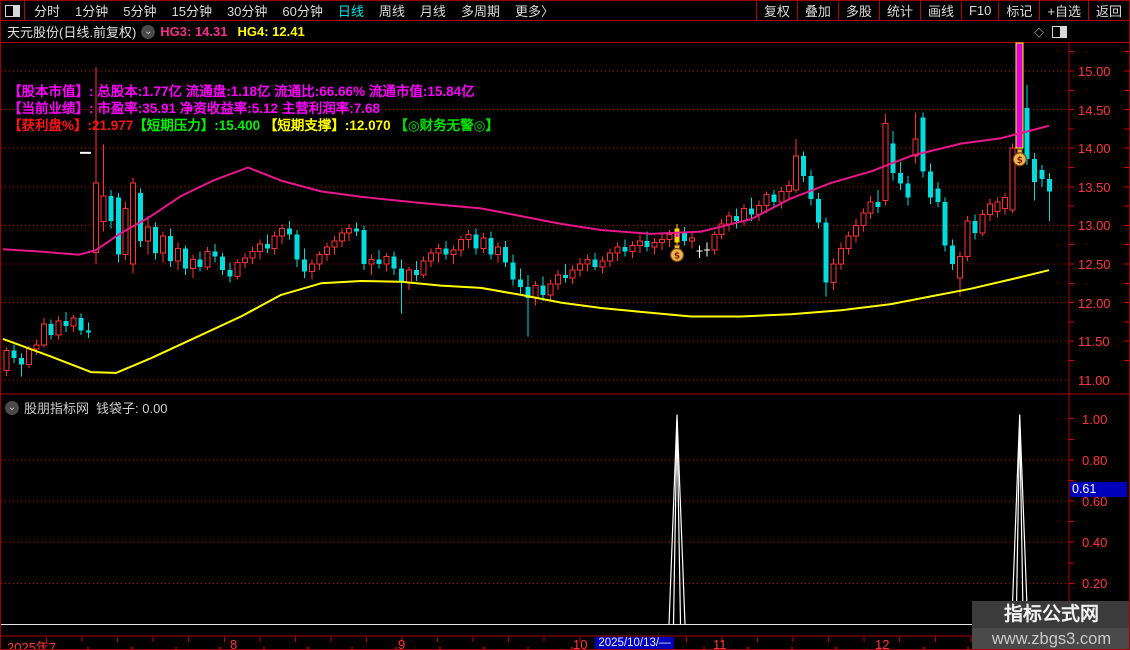 This screenshot has width=1130, height=650. Describe the element at coordinates (47, 11) in the screenshot. I see `menu-item-分时: 分时` at that location.